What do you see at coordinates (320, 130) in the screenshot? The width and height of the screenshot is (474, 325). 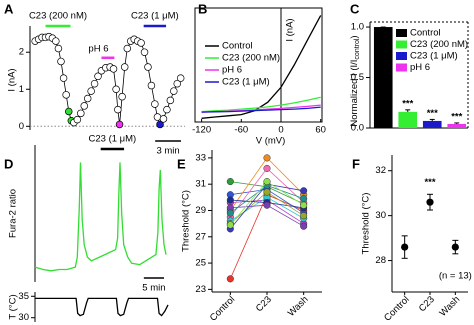 I see `x-tick-label: 60` at bounding box center [320, 130].